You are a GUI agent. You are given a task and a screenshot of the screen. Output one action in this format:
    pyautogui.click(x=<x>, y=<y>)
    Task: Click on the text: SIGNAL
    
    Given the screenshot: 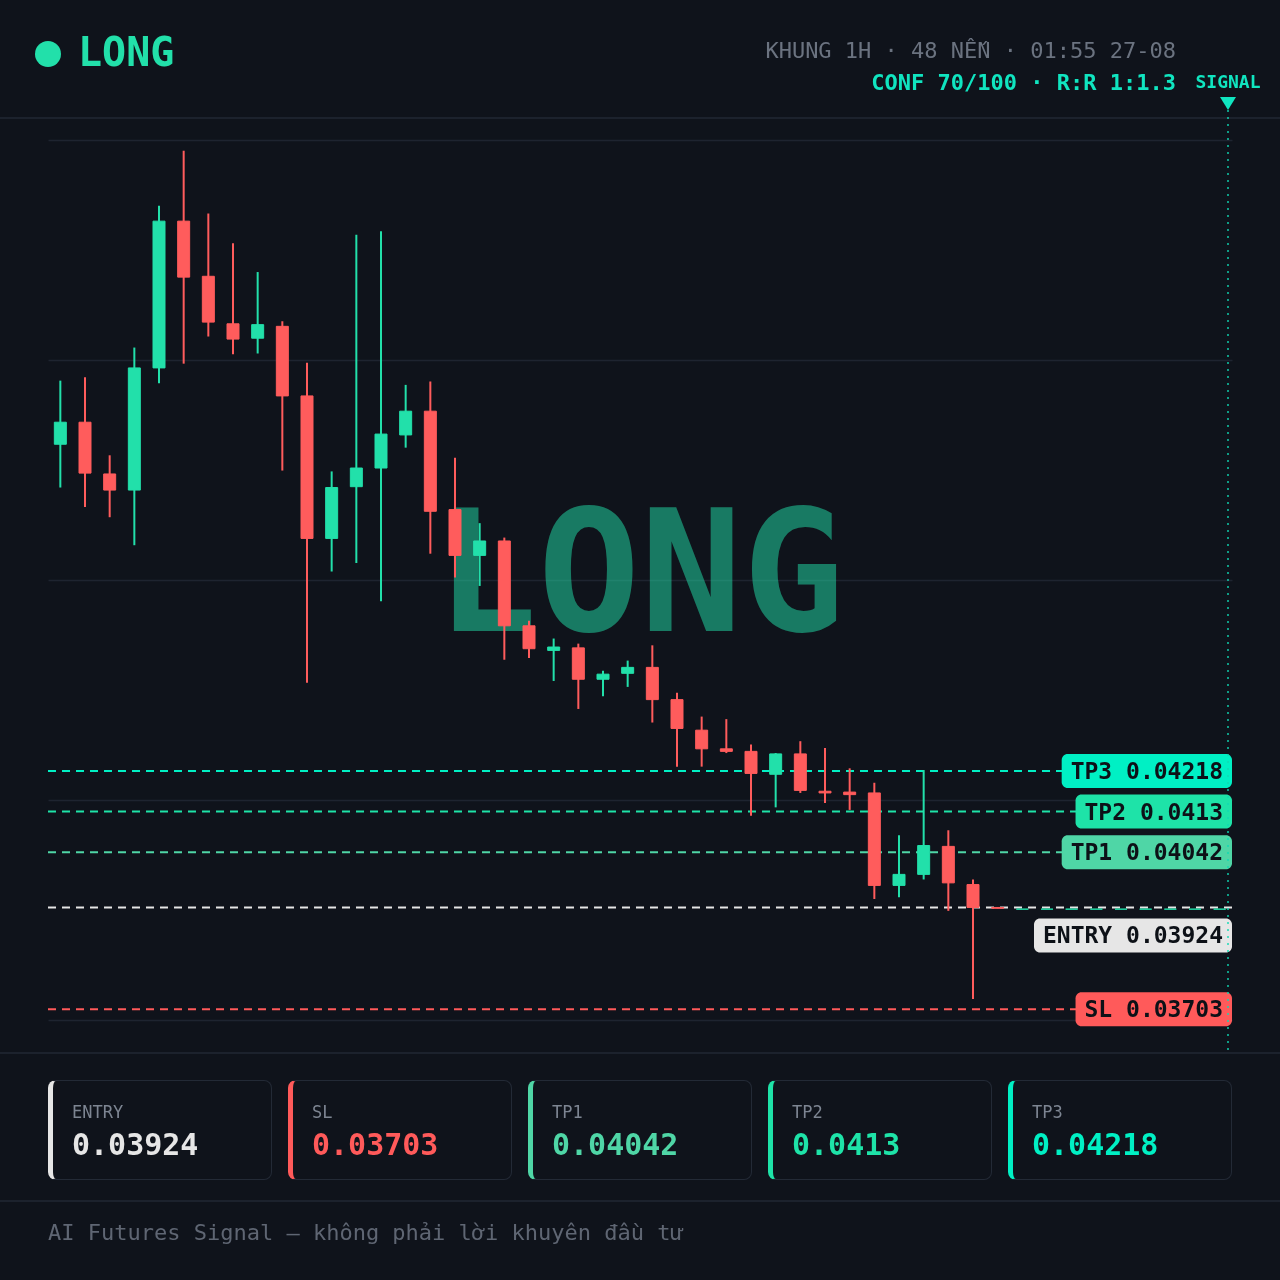 What is the action you would take?
    pyautogui.click(x=1228, y=82)
    